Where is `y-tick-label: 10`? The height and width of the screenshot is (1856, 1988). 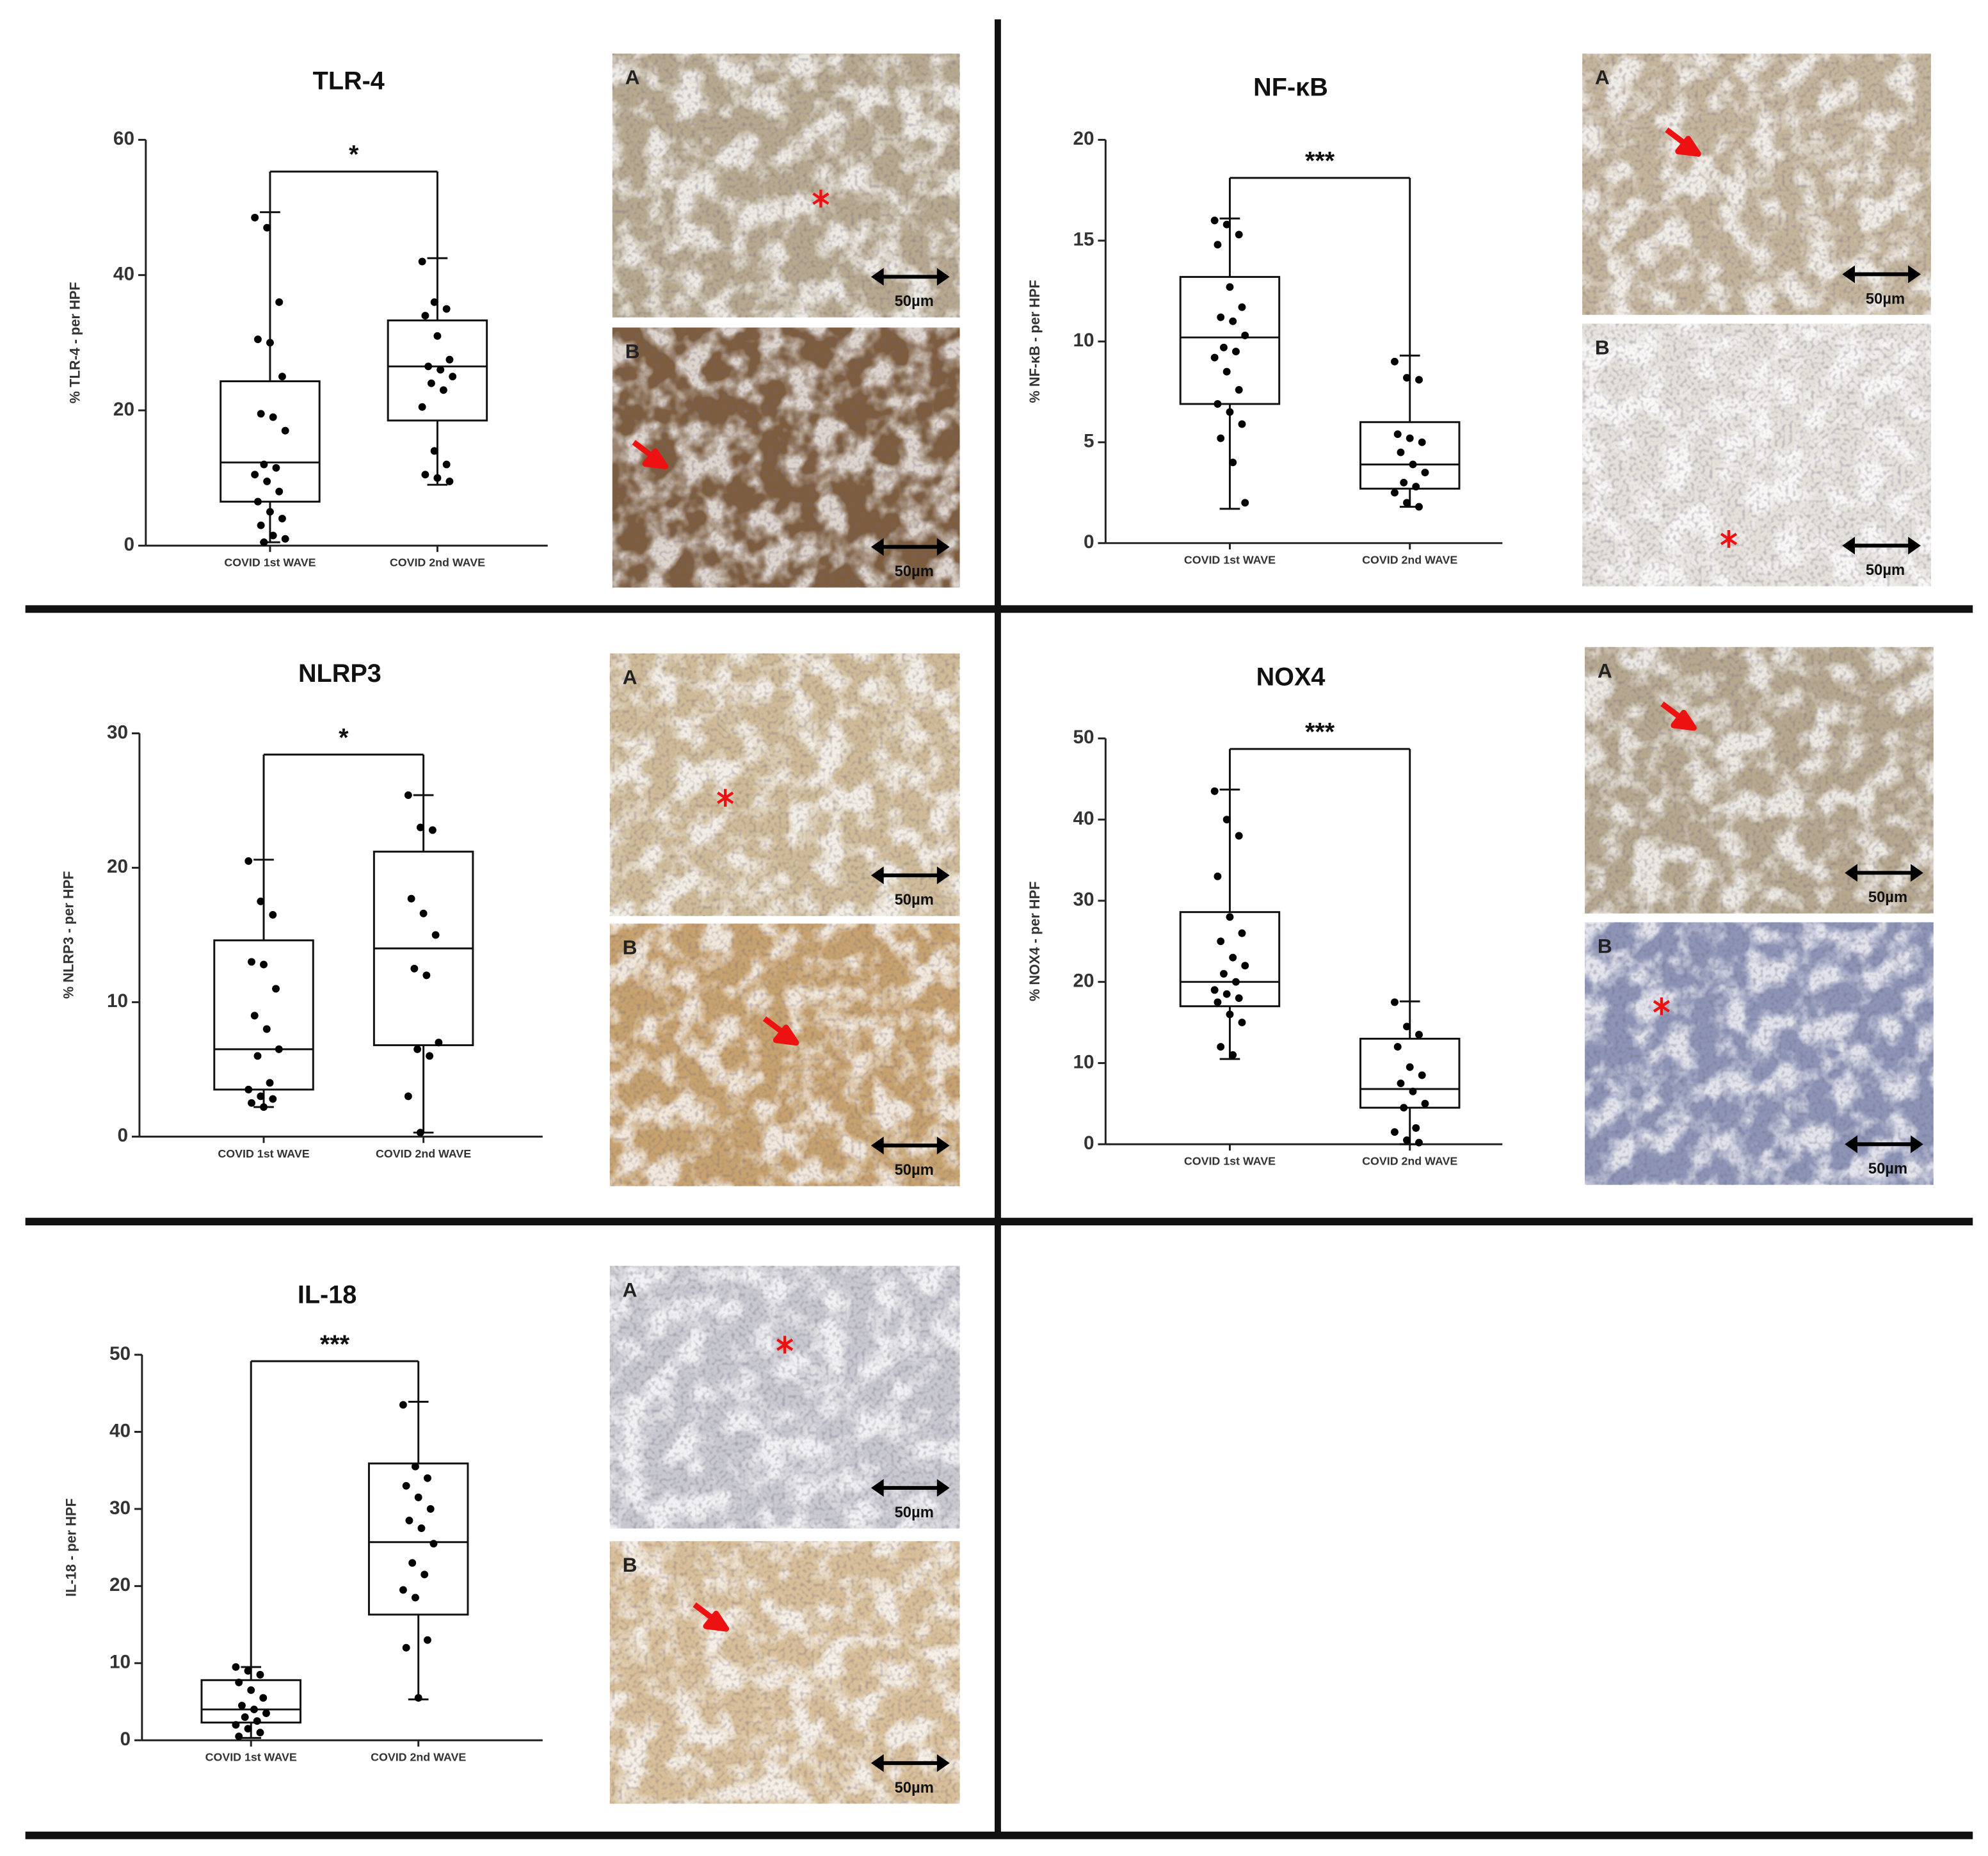 y-tick-label: 10 is located at coordinates (117, 1001).